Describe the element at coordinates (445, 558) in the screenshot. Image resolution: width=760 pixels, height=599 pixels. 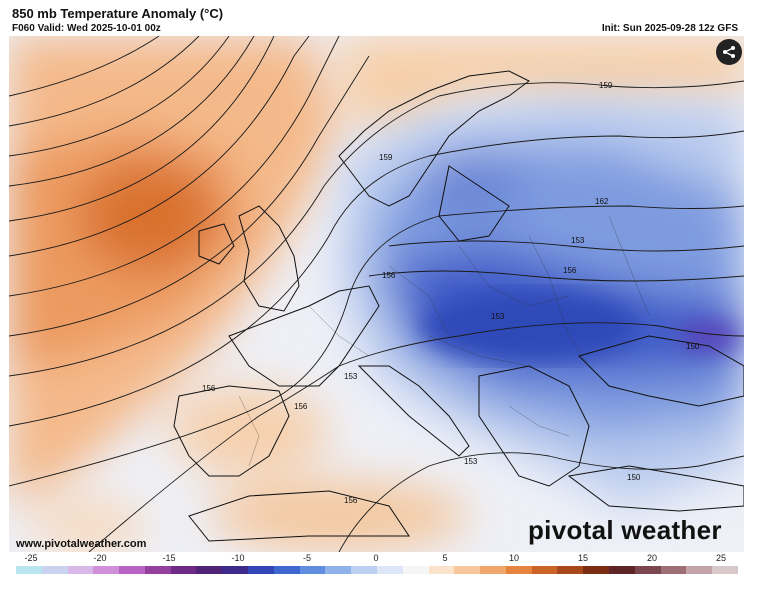
I see `colorbar-tick: 5` at that location.